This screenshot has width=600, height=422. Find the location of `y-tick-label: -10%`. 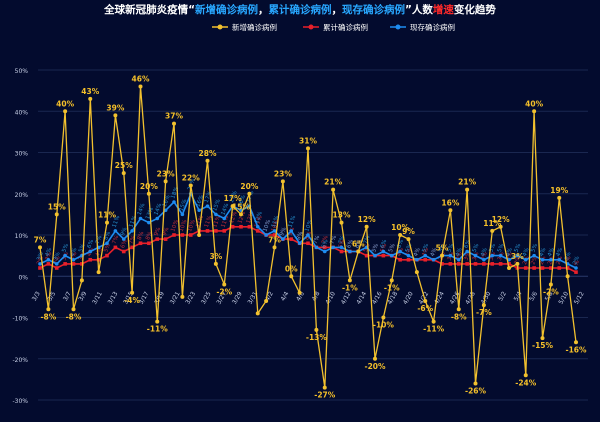

y-tick-label: -10% is located at coordinates (20, 319).